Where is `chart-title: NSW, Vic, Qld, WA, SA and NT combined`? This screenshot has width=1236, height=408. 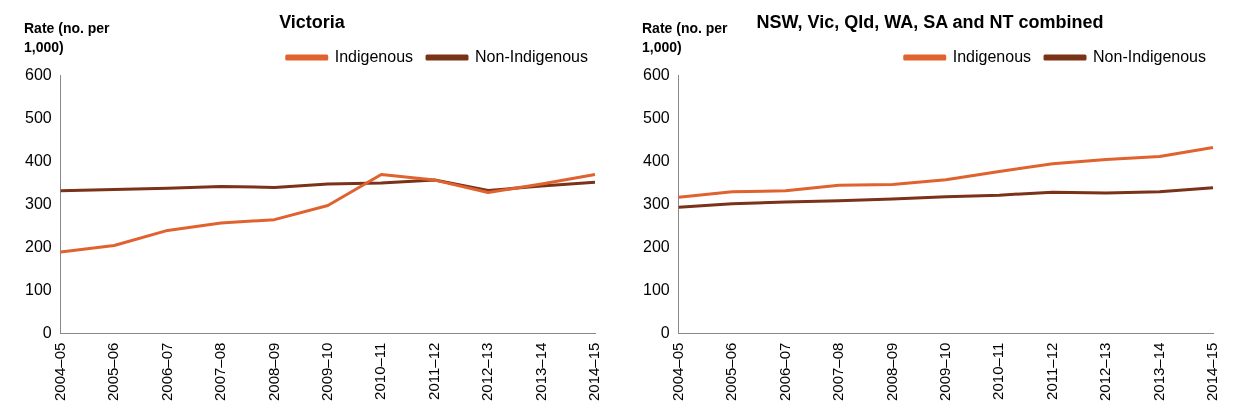
chart-title: NSW, Vic, Qld, WA, SA and NT combined is located at coordinates (930, 21).